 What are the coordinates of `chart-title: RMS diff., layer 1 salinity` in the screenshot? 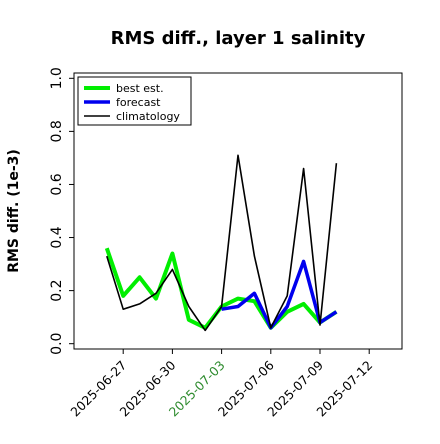 It's located at (238, 38).